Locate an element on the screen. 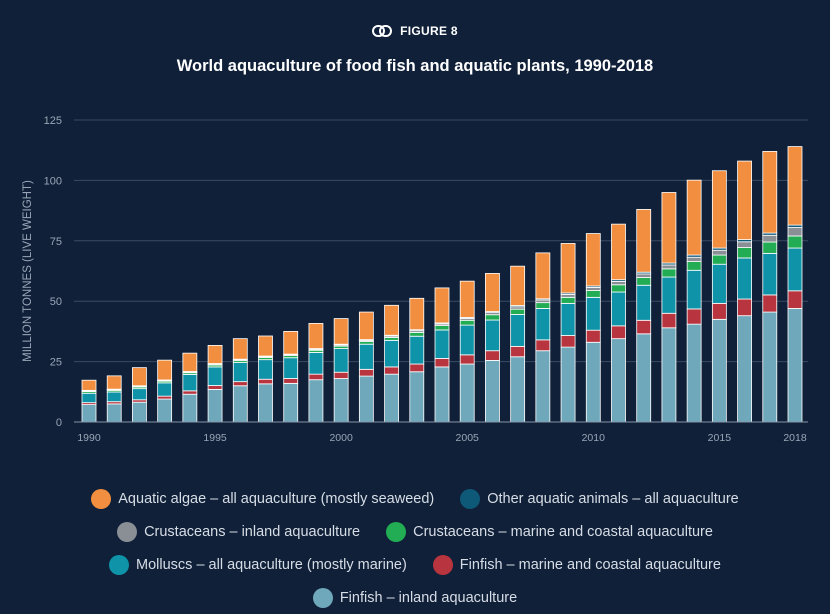  legend-item: Finfish – inland aquaculture is located at coordinates (415, 598).